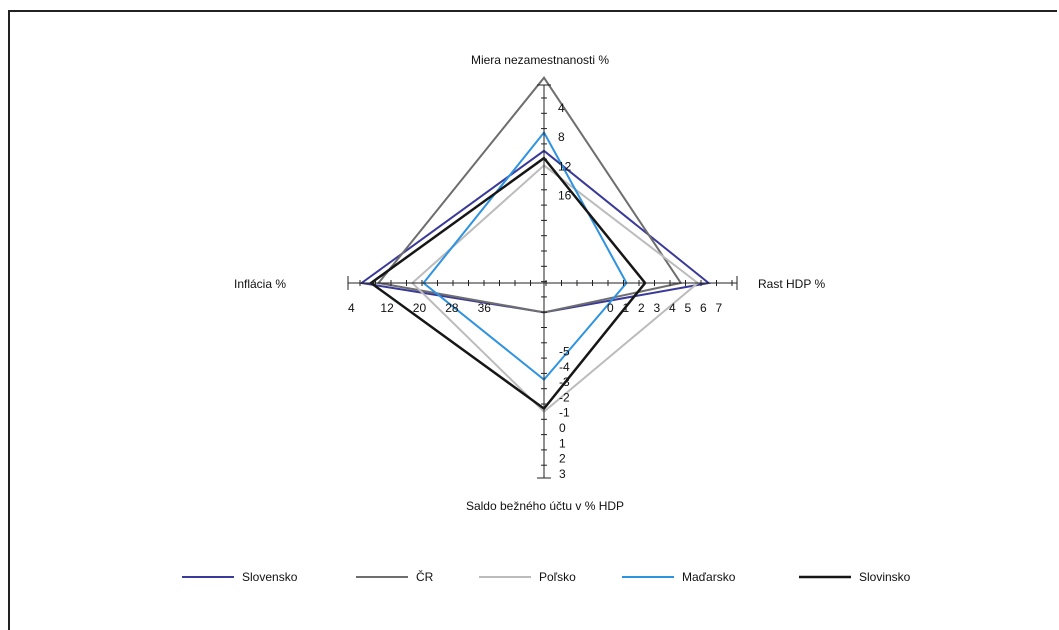 The height and width of the screenshot is (630, 1059). What do you see at coordinates (260, 284) in the screenshot?
I see `axis-label-left: Inflácia %` at bounding box center [260, 284].